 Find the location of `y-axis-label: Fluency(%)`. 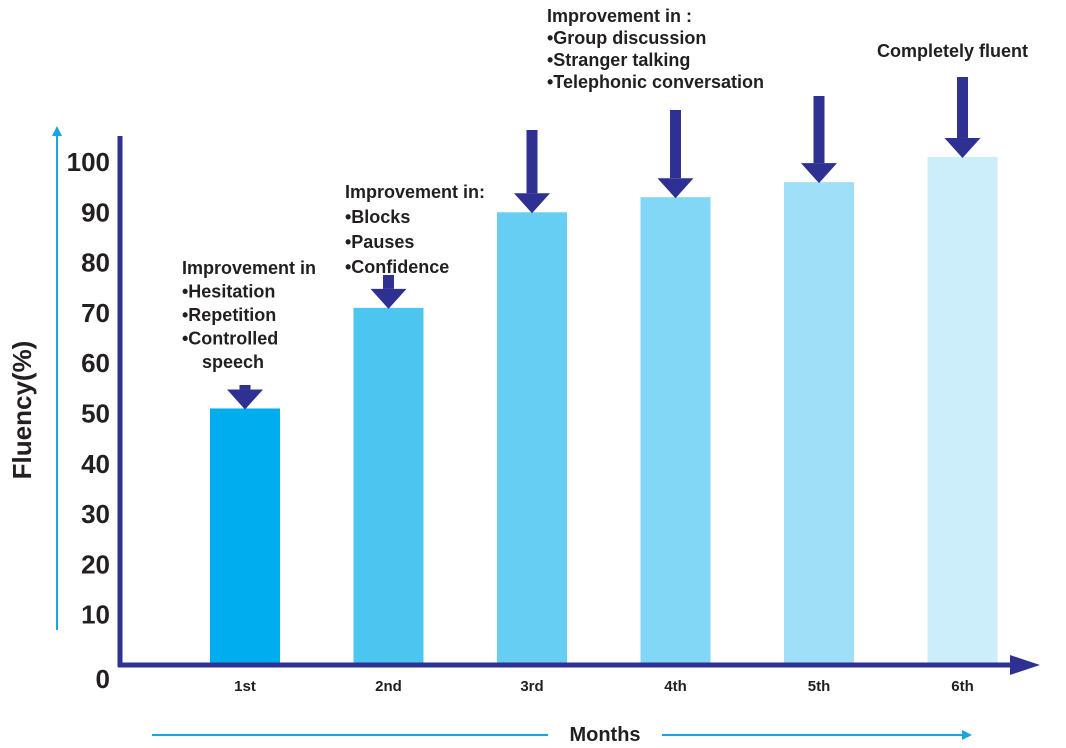

y-axis-label: Fluency(%) is located at coordinates (22, 410).